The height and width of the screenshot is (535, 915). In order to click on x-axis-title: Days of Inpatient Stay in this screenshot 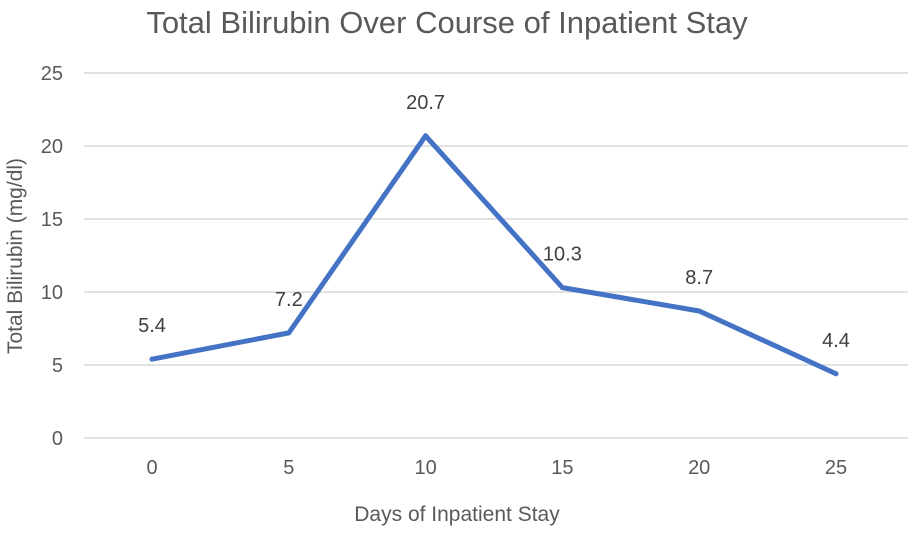, I will do `click(457, 514)`.